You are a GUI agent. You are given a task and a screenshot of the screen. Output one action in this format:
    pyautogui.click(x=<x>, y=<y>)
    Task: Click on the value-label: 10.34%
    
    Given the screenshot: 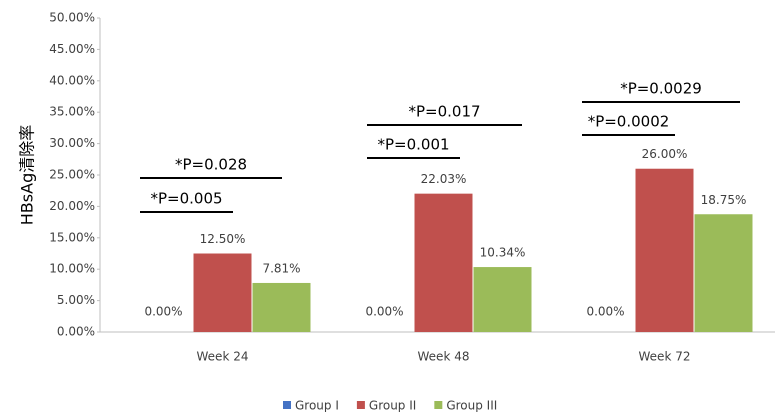 What is the action you would take?
    pyautogui.click(x=503, y=253)
    